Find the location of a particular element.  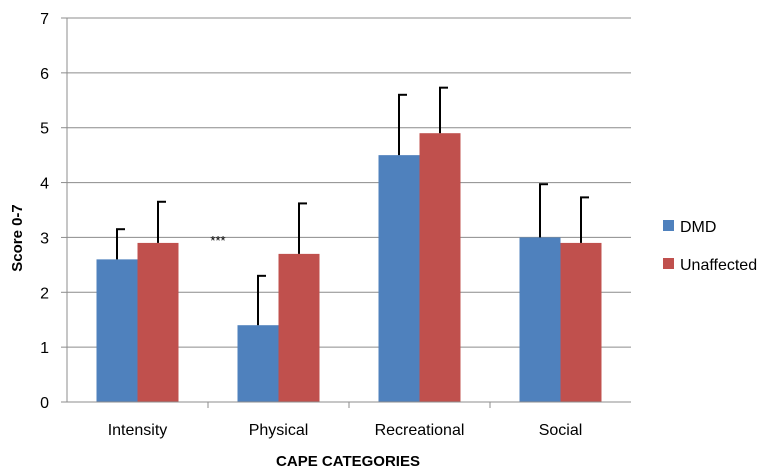

legend-label: DMD is located at coordinates (698, 227).